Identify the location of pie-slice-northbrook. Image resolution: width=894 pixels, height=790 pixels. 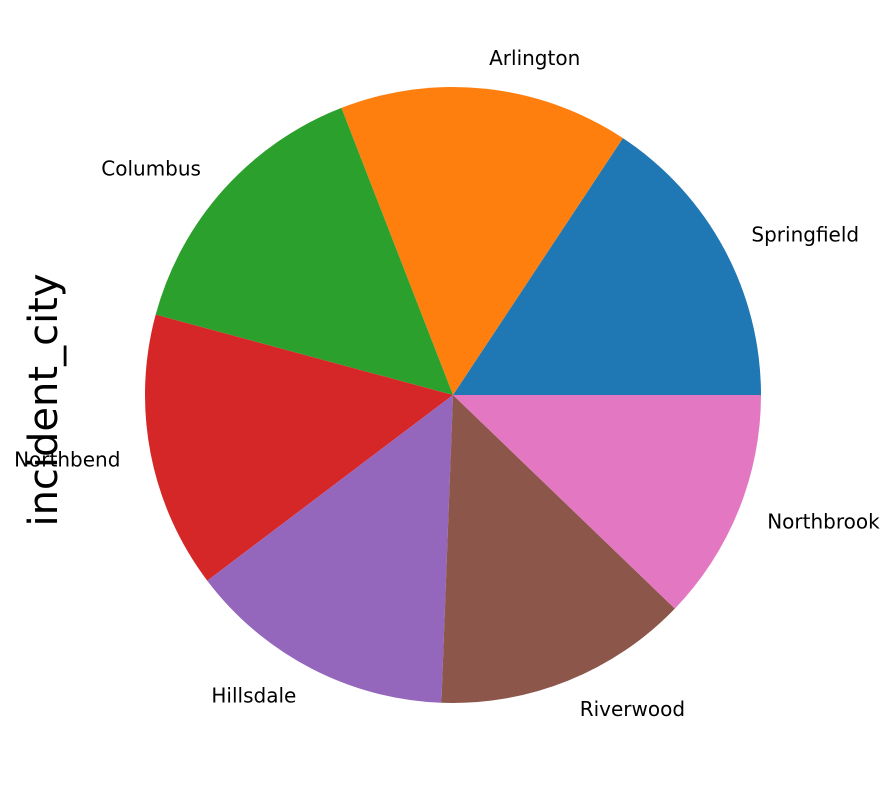
(607, 502).